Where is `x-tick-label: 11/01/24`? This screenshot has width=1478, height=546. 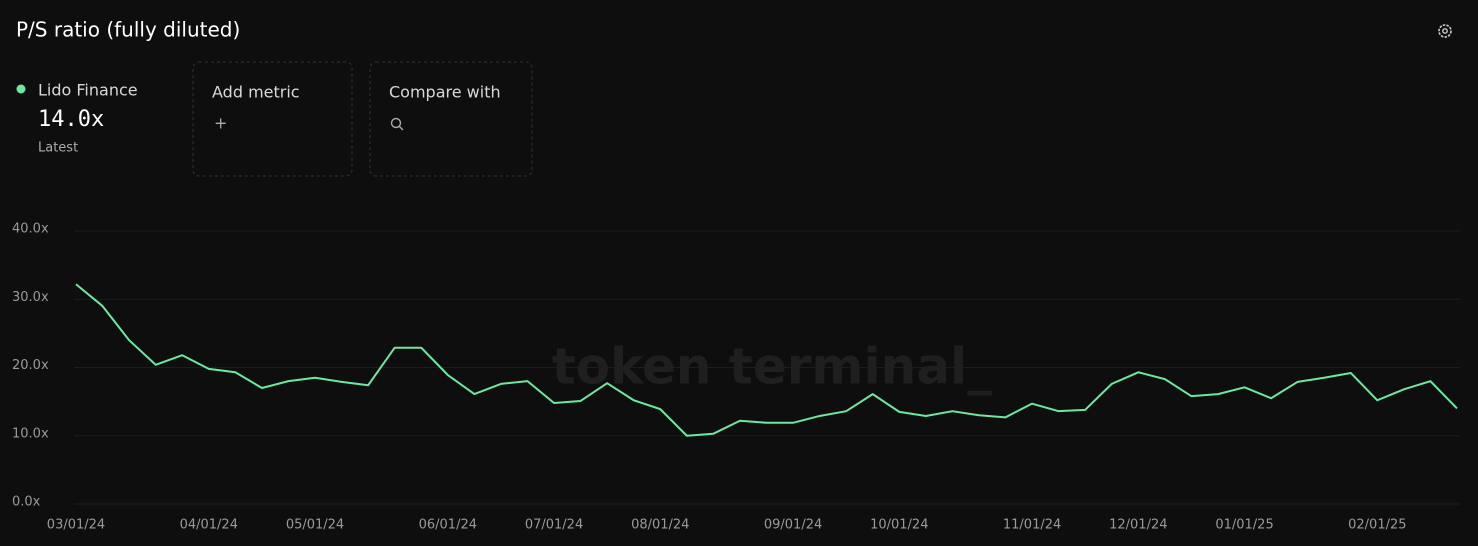
x-tick-label: 11/01/24 is located at coordinates (1032, 525).